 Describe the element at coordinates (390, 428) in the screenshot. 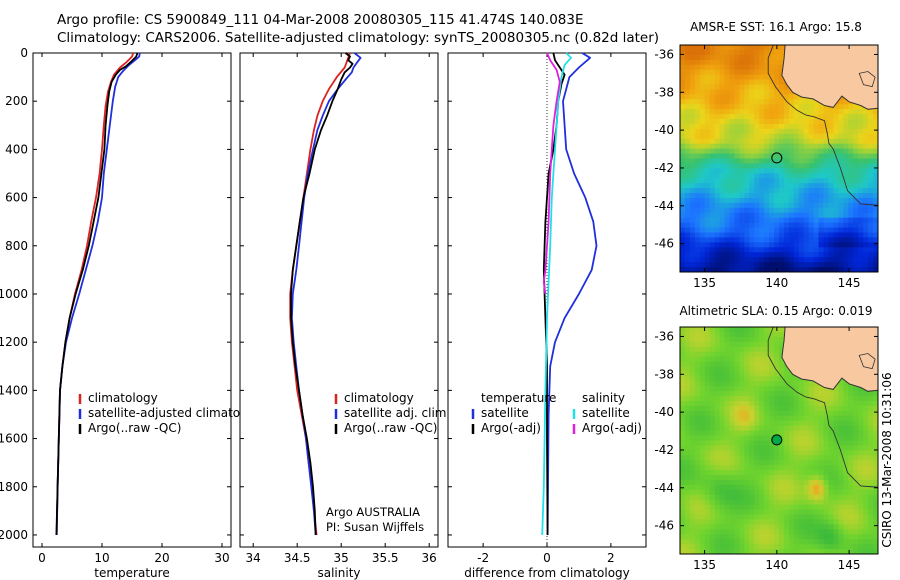

I see `legend-label: Argo(..raw -QC)` at that location.